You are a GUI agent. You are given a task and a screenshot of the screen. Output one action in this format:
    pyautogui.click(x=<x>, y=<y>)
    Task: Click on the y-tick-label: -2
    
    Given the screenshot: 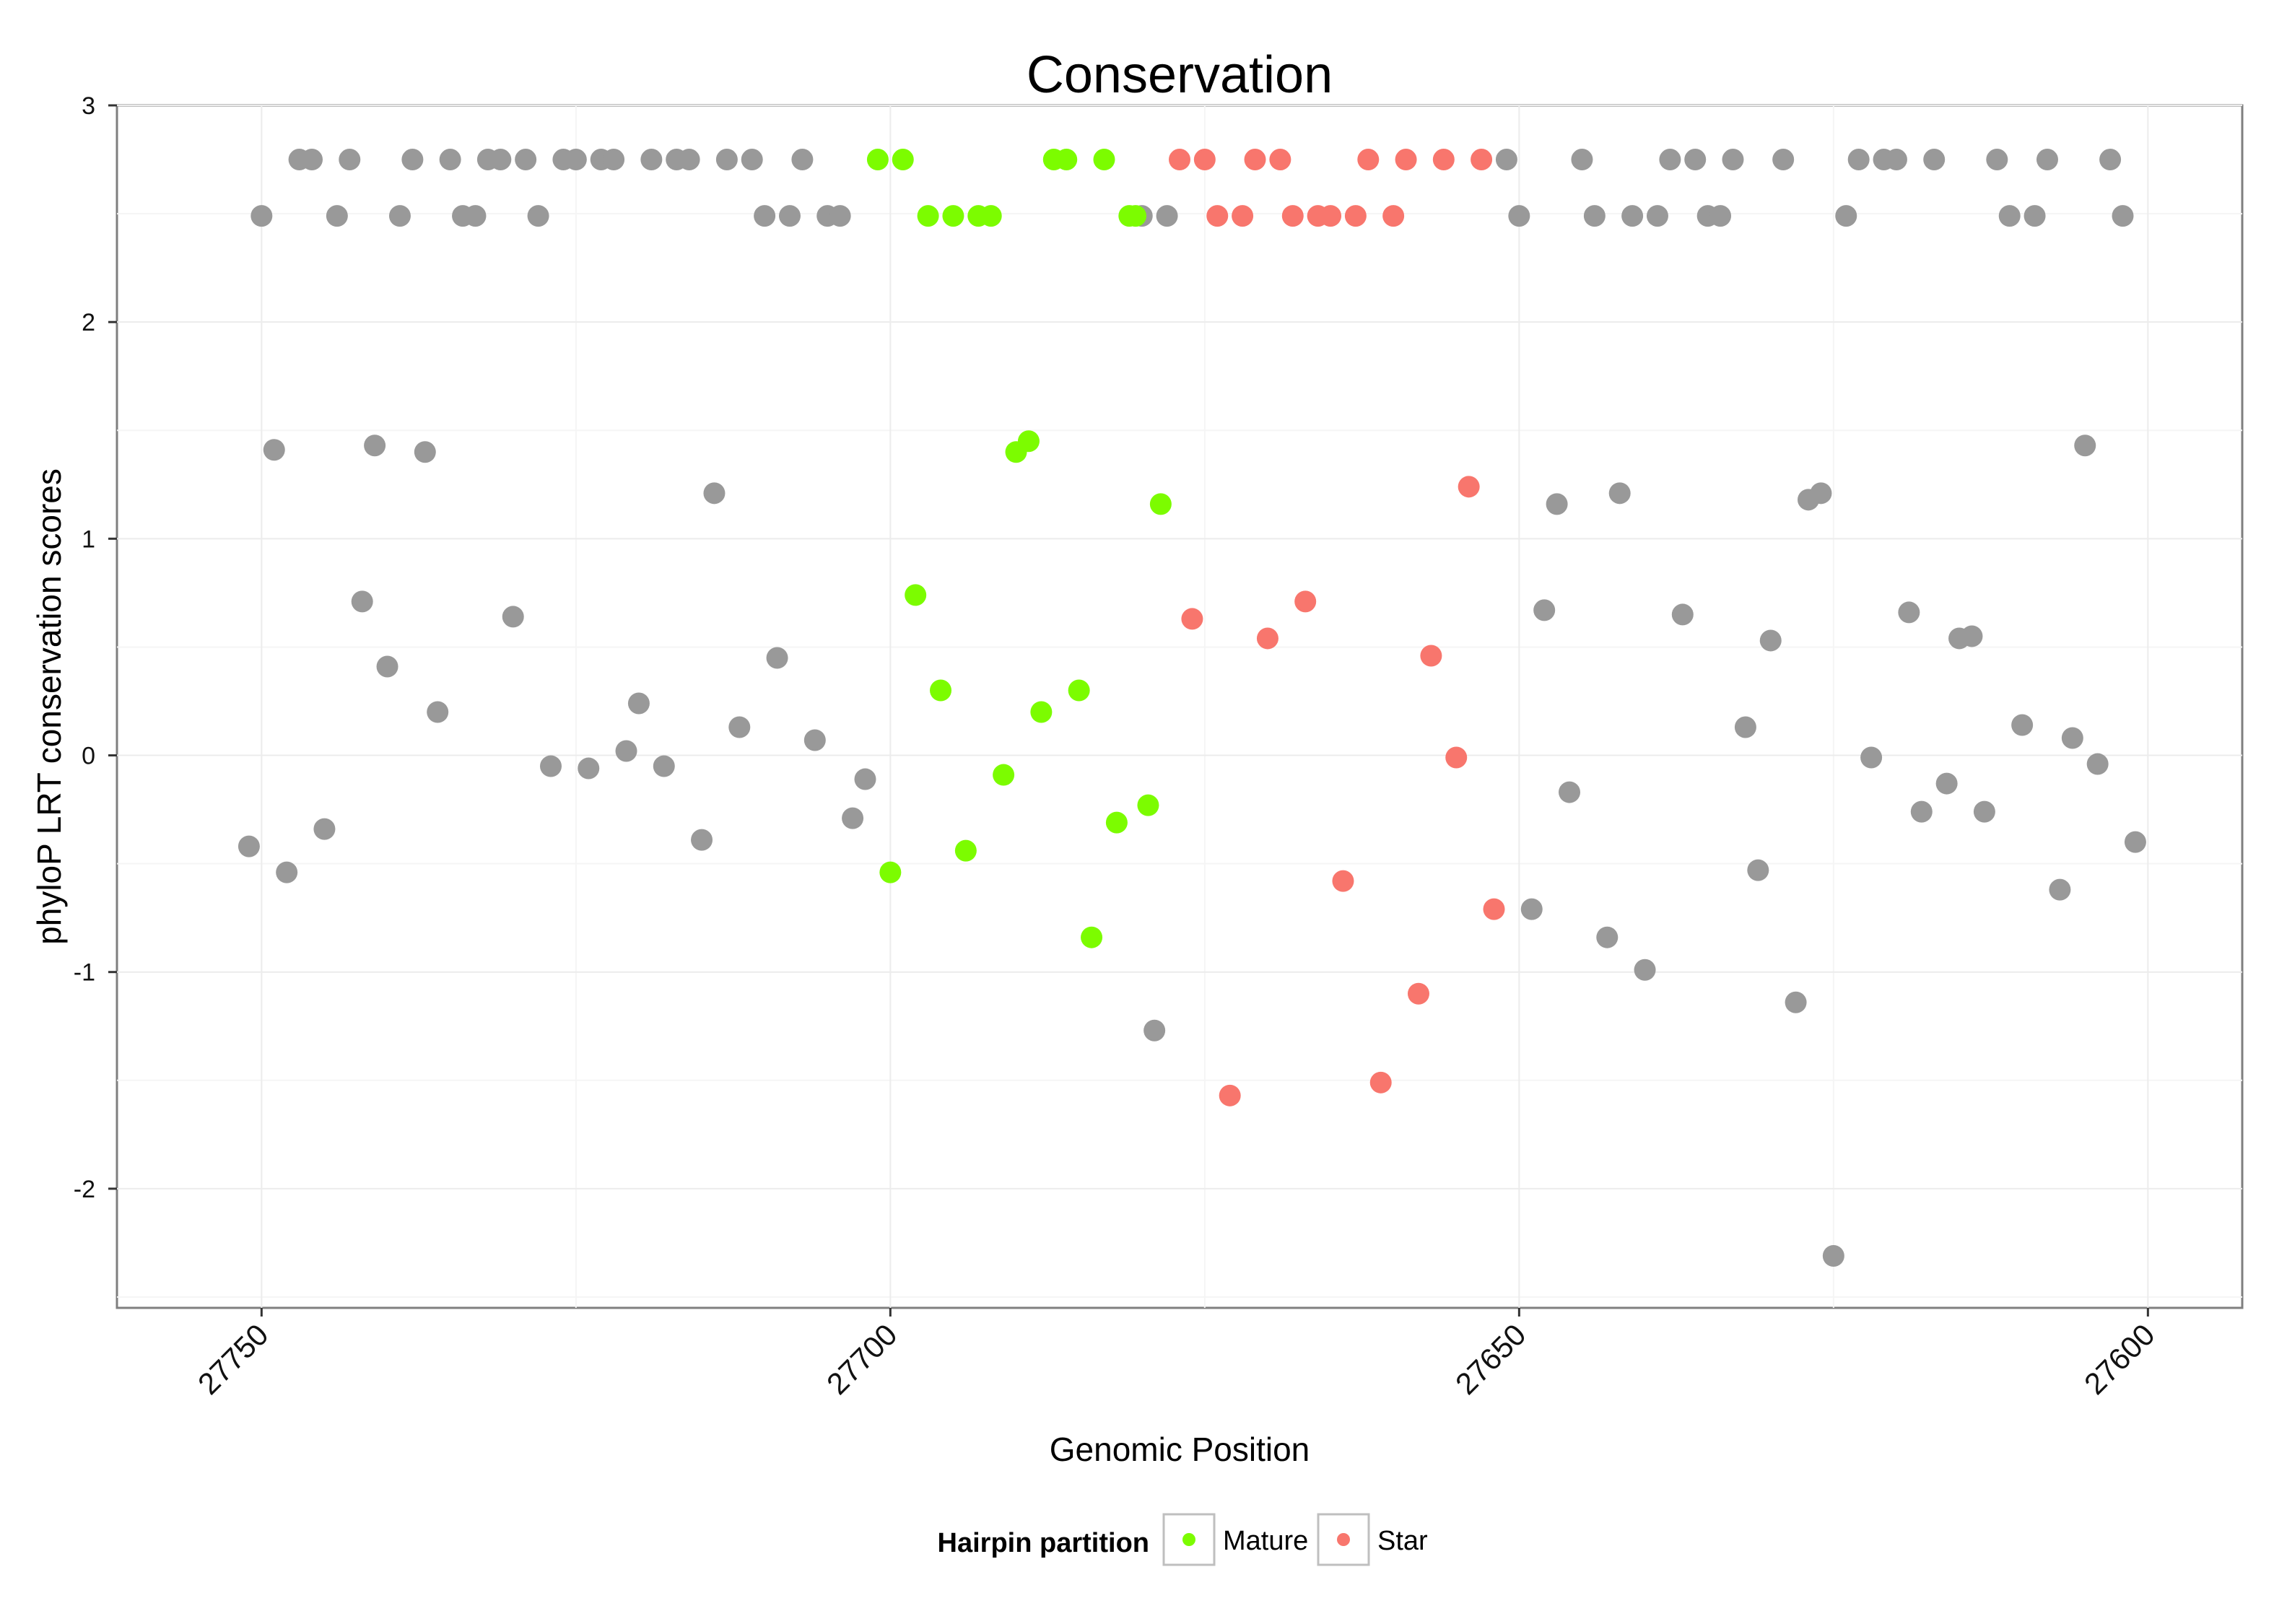 What is the action you would take?
    pyautogui.click(x=85, y=1189)
    